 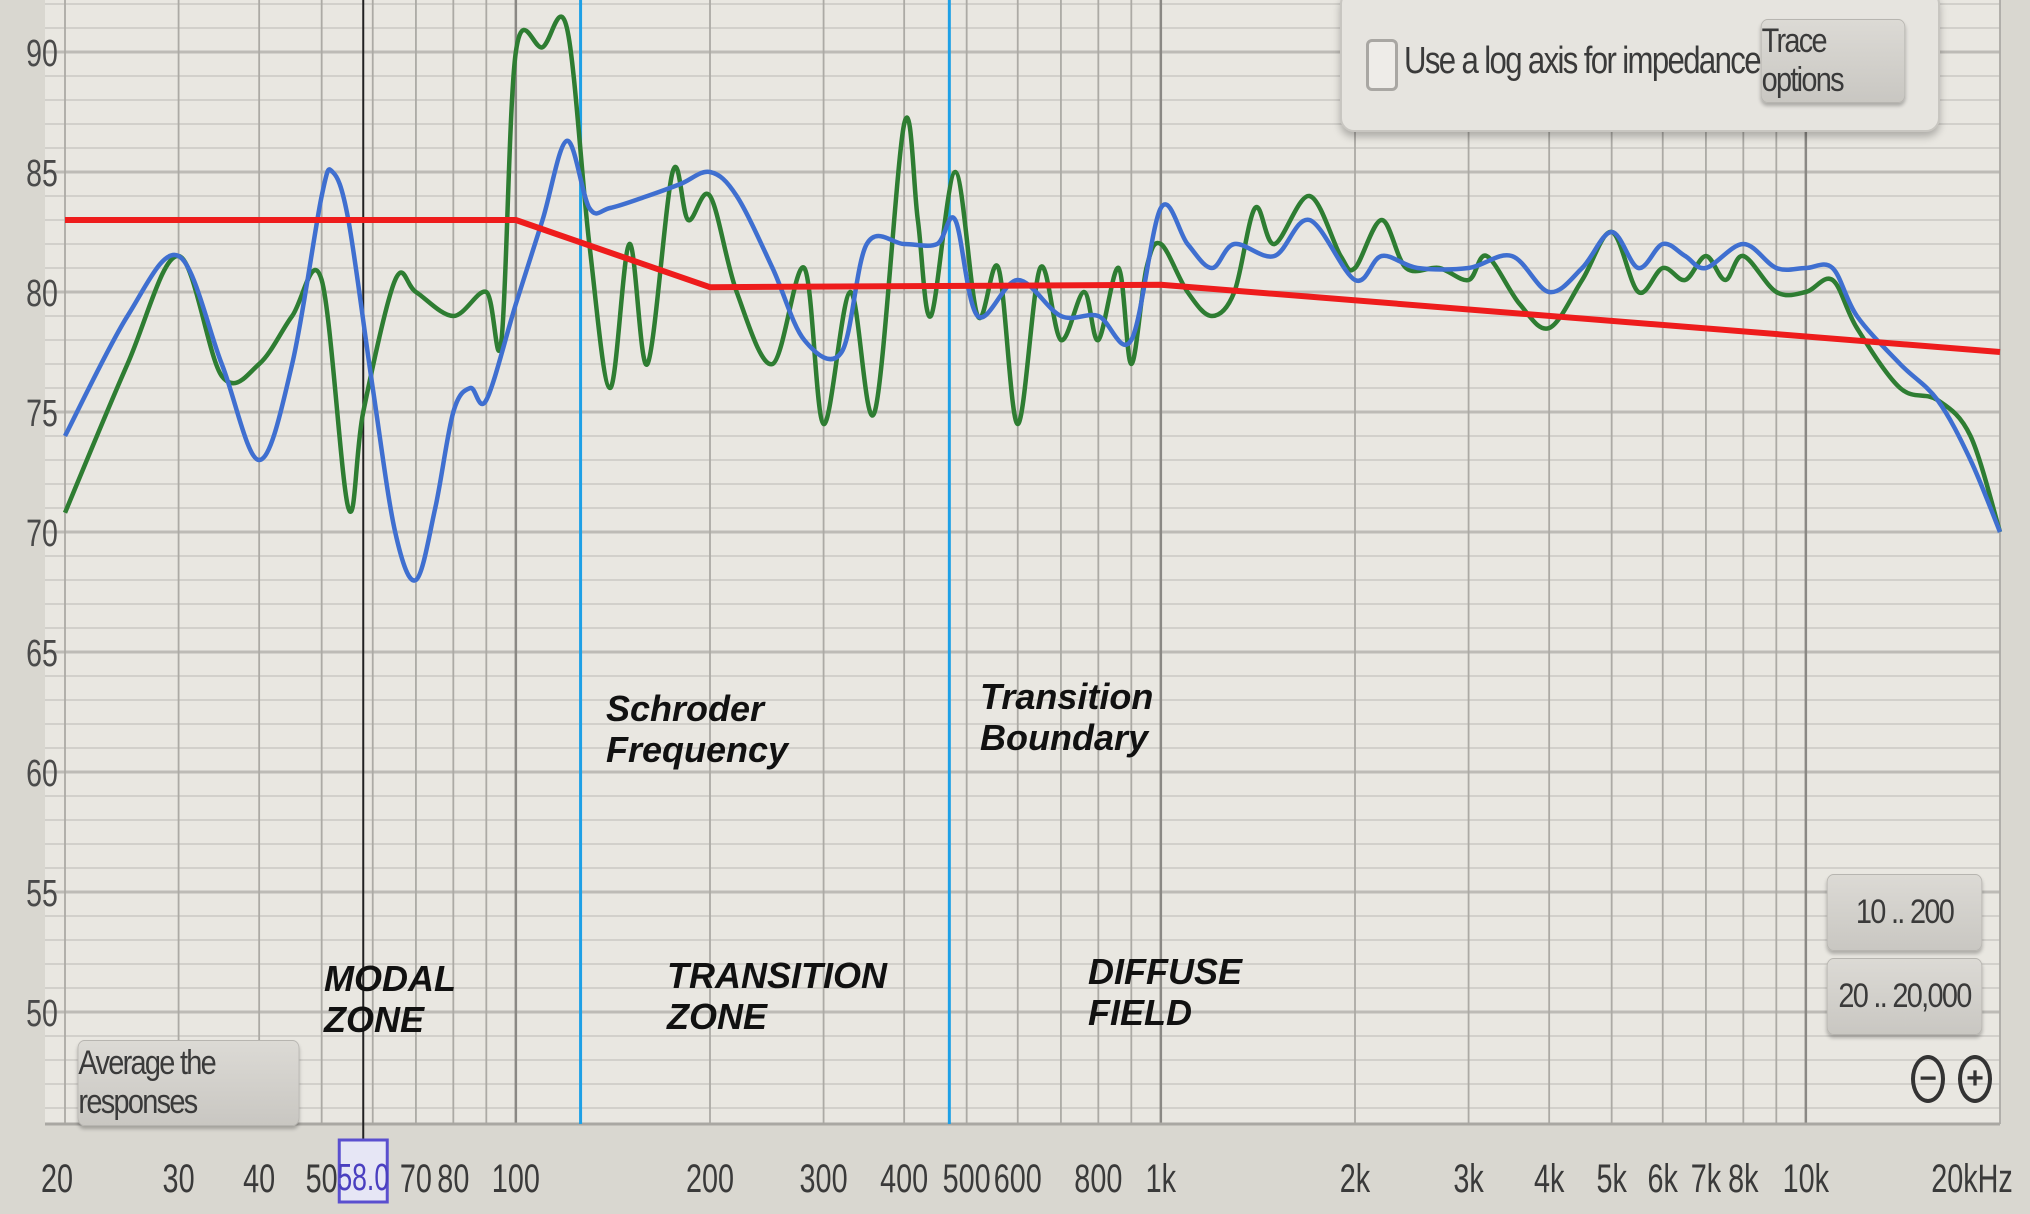 What do you see at coordinates (188, 1083) in the screenshot?
I see `average-responses-button: Average the responses` at bounding box center [188, 1083].